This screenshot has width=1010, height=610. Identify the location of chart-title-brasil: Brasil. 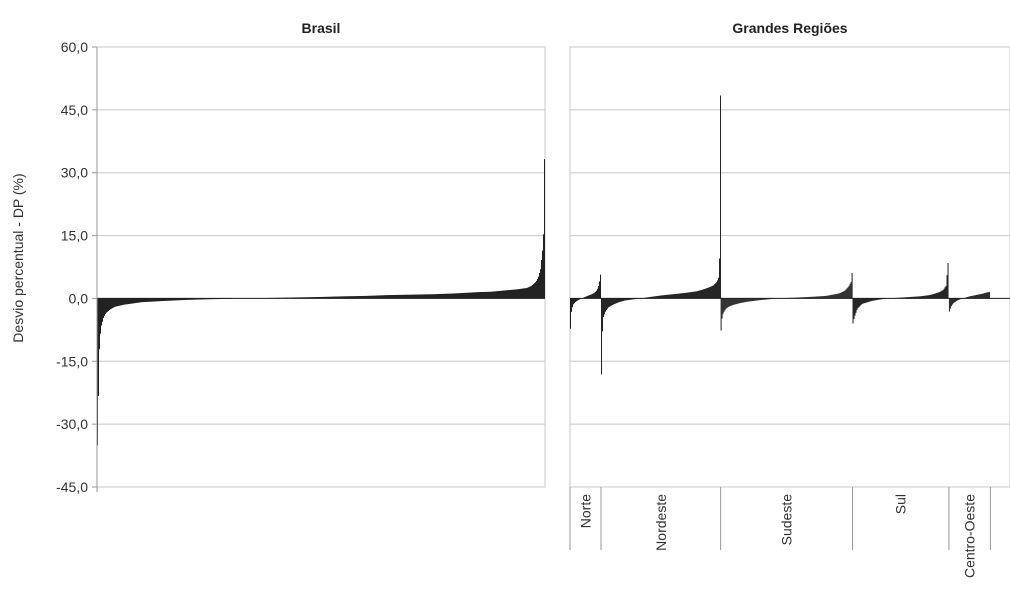
(321, 28).